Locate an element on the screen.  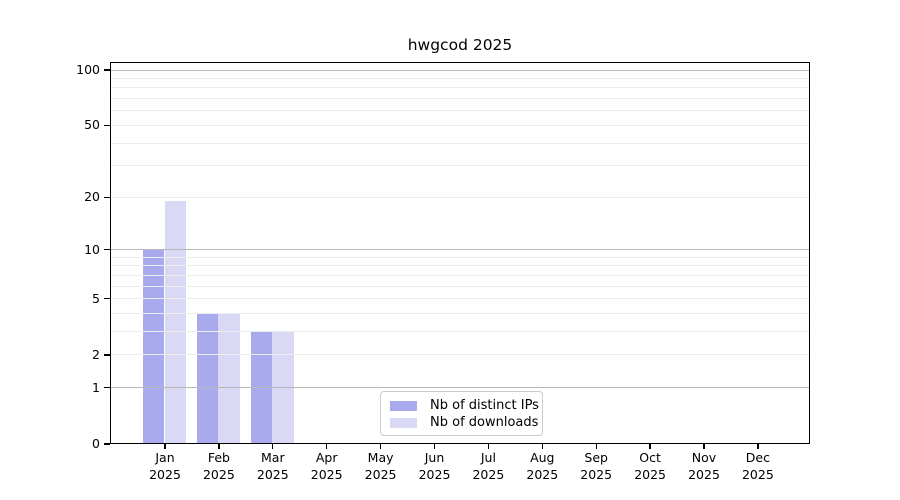
bar-distinct-ips-jan is located at coordinates (153, 346).